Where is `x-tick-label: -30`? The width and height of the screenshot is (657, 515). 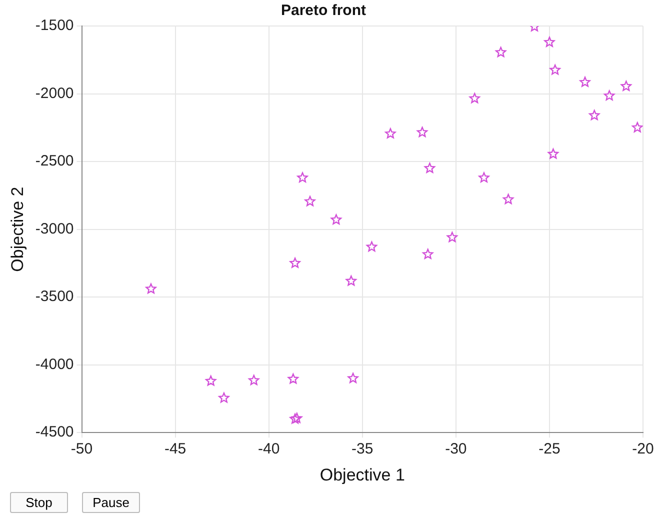
x-tick-label: -30 is located at coordinates (456, 449).